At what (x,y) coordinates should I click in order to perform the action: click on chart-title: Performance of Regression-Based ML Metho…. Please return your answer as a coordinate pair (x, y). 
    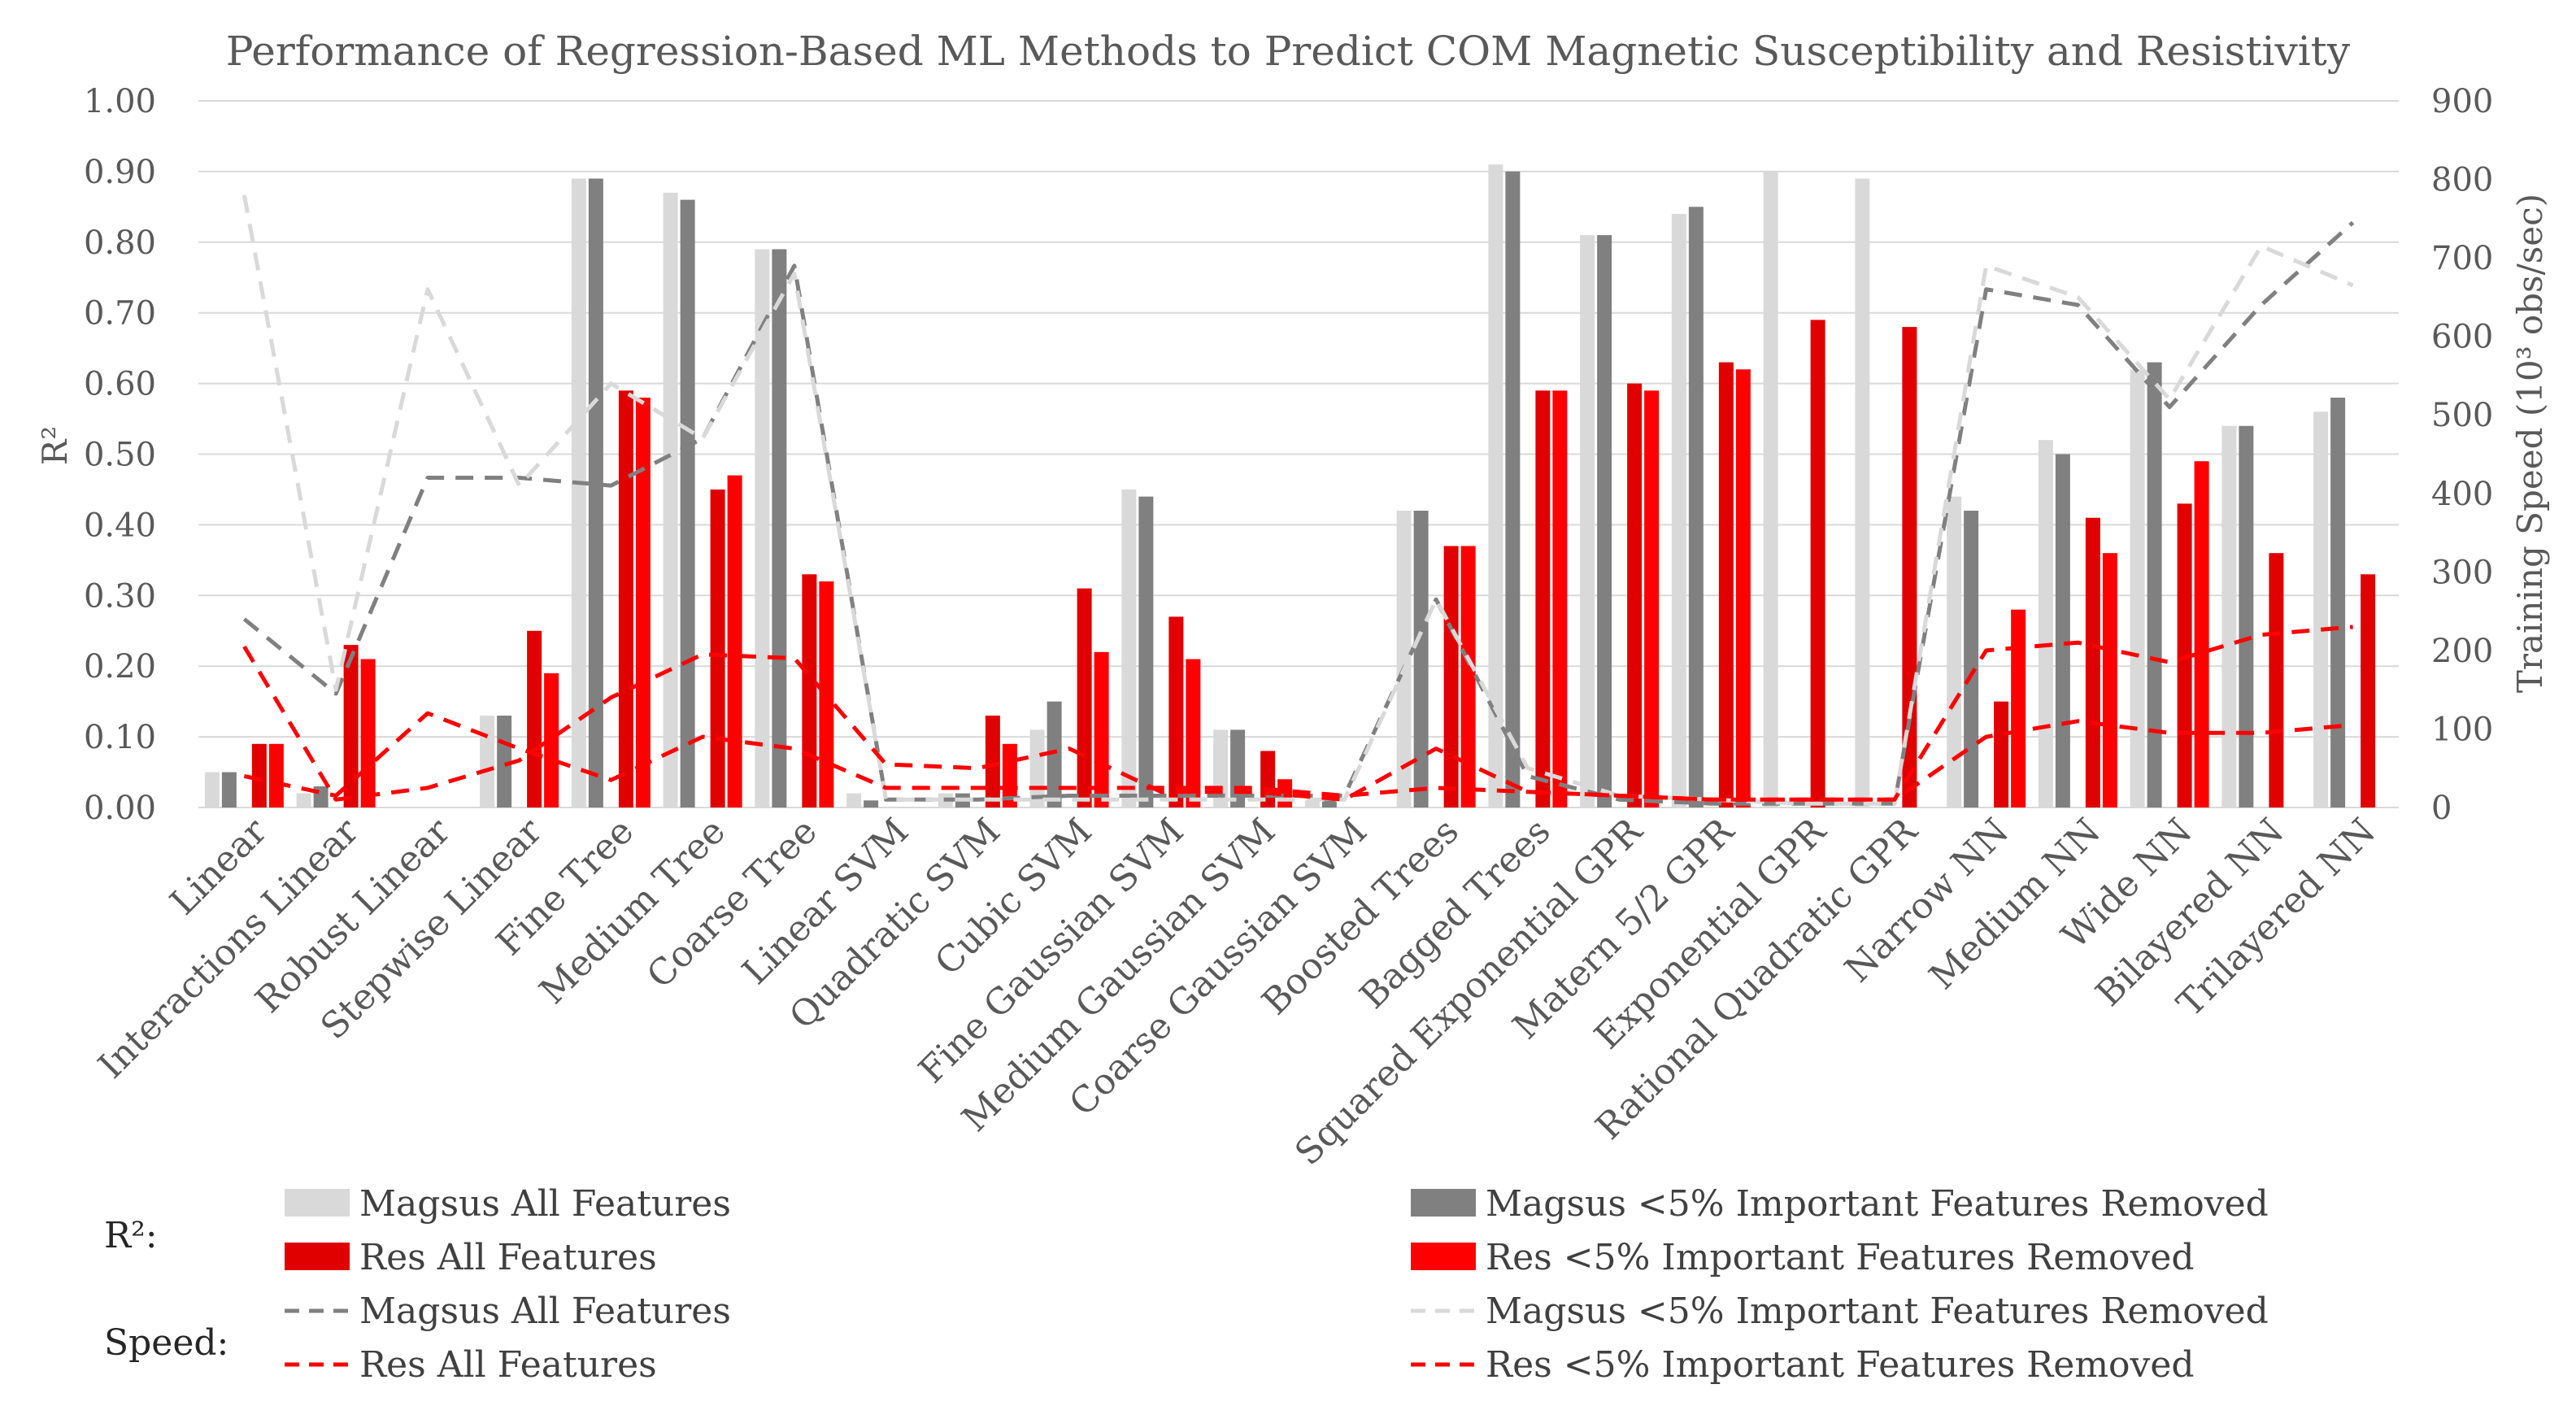
    Looking at the image, I should click on (1288, 52).